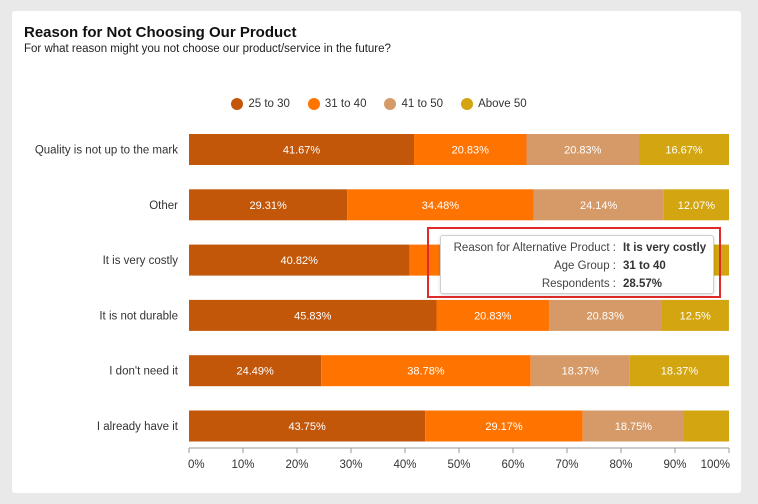 This screenshot has width=758, height=504. Describe the element at coordinates (379, 104) in the screenshot. I see `chart-legend: 25 to 30 31 to 40 41 to 50 Above 50` at that location.